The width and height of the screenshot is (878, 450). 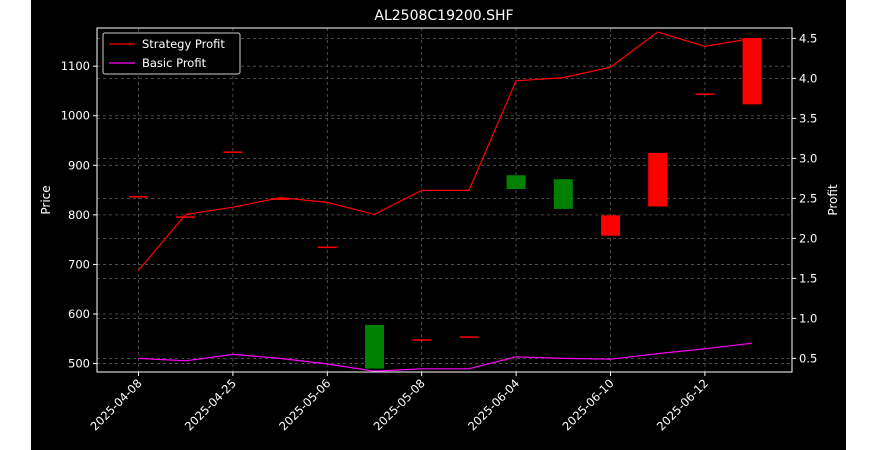 I want to click on y-left-tick-label: 800, so click(x=79, y=215).